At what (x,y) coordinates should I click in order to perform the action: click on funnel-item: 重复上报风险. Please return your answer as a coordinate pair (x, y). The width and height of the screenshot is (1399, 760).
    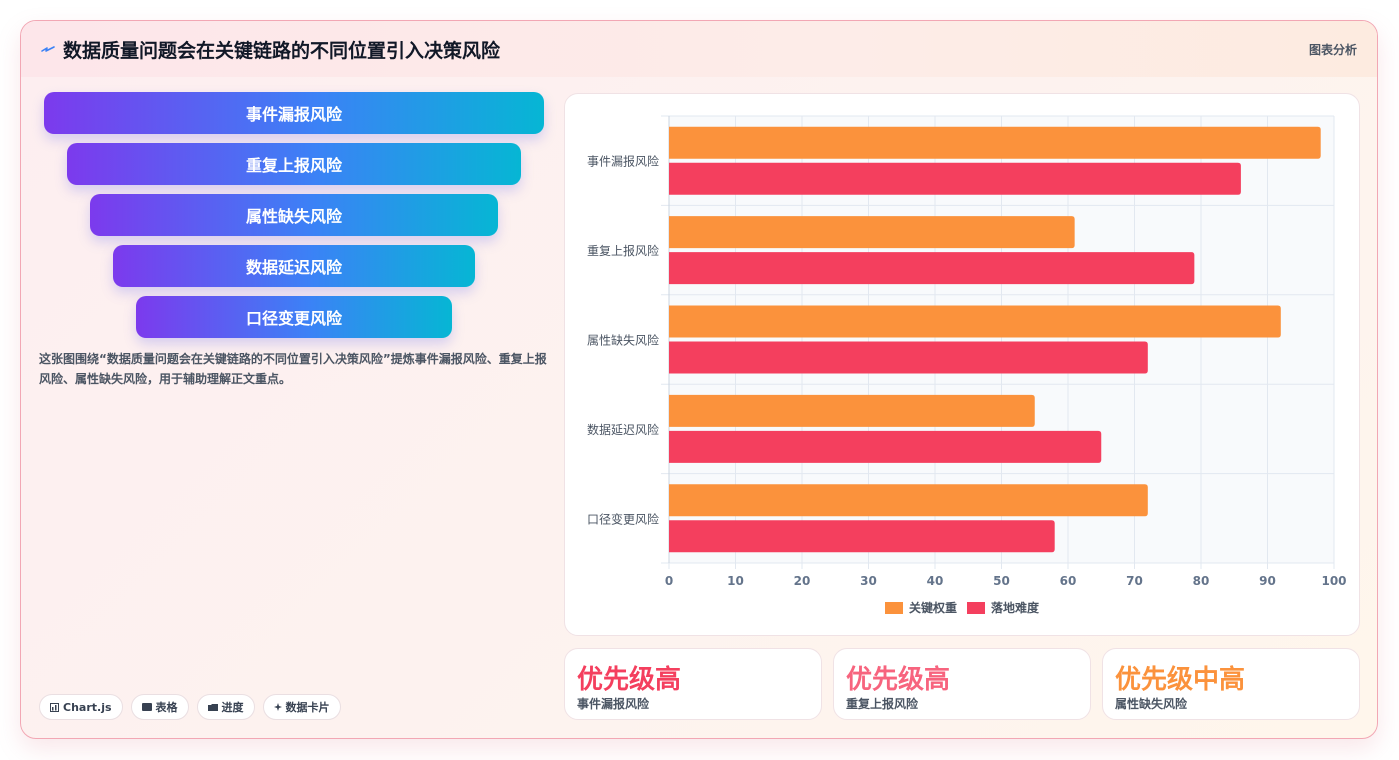
    Looking at the image, I should click on (294, 164).